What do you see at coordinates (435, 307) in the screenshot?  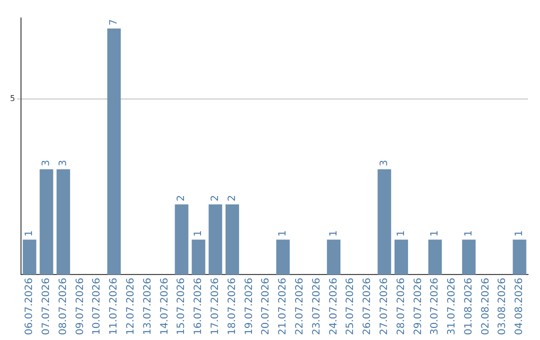 I see `x-tick-label: 30.07.2026` at bounding box center [435, 307].